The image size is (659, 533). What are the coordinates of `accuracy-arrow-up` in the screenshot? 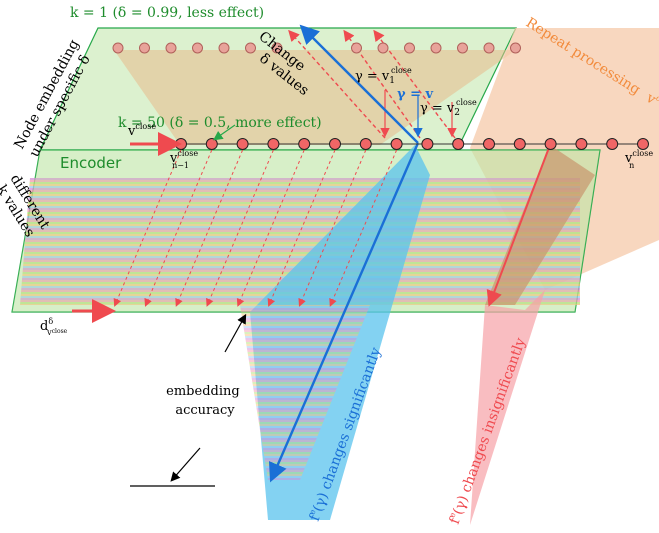 It's located at (235, 333).